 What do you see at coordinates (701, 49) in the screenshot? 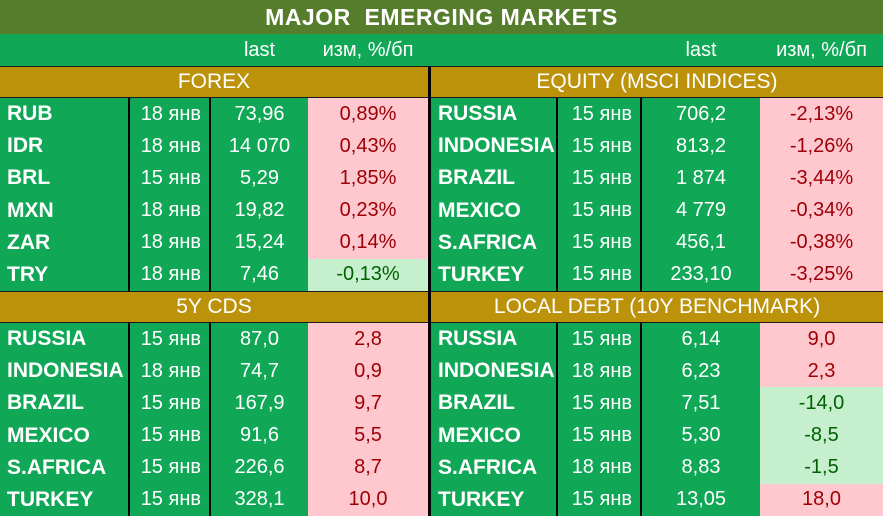
I see `col-header-last-right: last` at bounding box center [701, 49].